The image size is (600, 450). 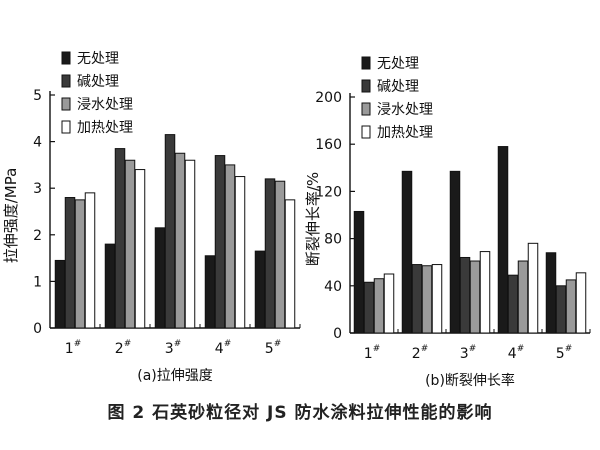 What do you see at coordinates (313, 219) in the screenshot?
I see `y-axis-title: 断裂伸长率/%` at bounding box center [313, 219].